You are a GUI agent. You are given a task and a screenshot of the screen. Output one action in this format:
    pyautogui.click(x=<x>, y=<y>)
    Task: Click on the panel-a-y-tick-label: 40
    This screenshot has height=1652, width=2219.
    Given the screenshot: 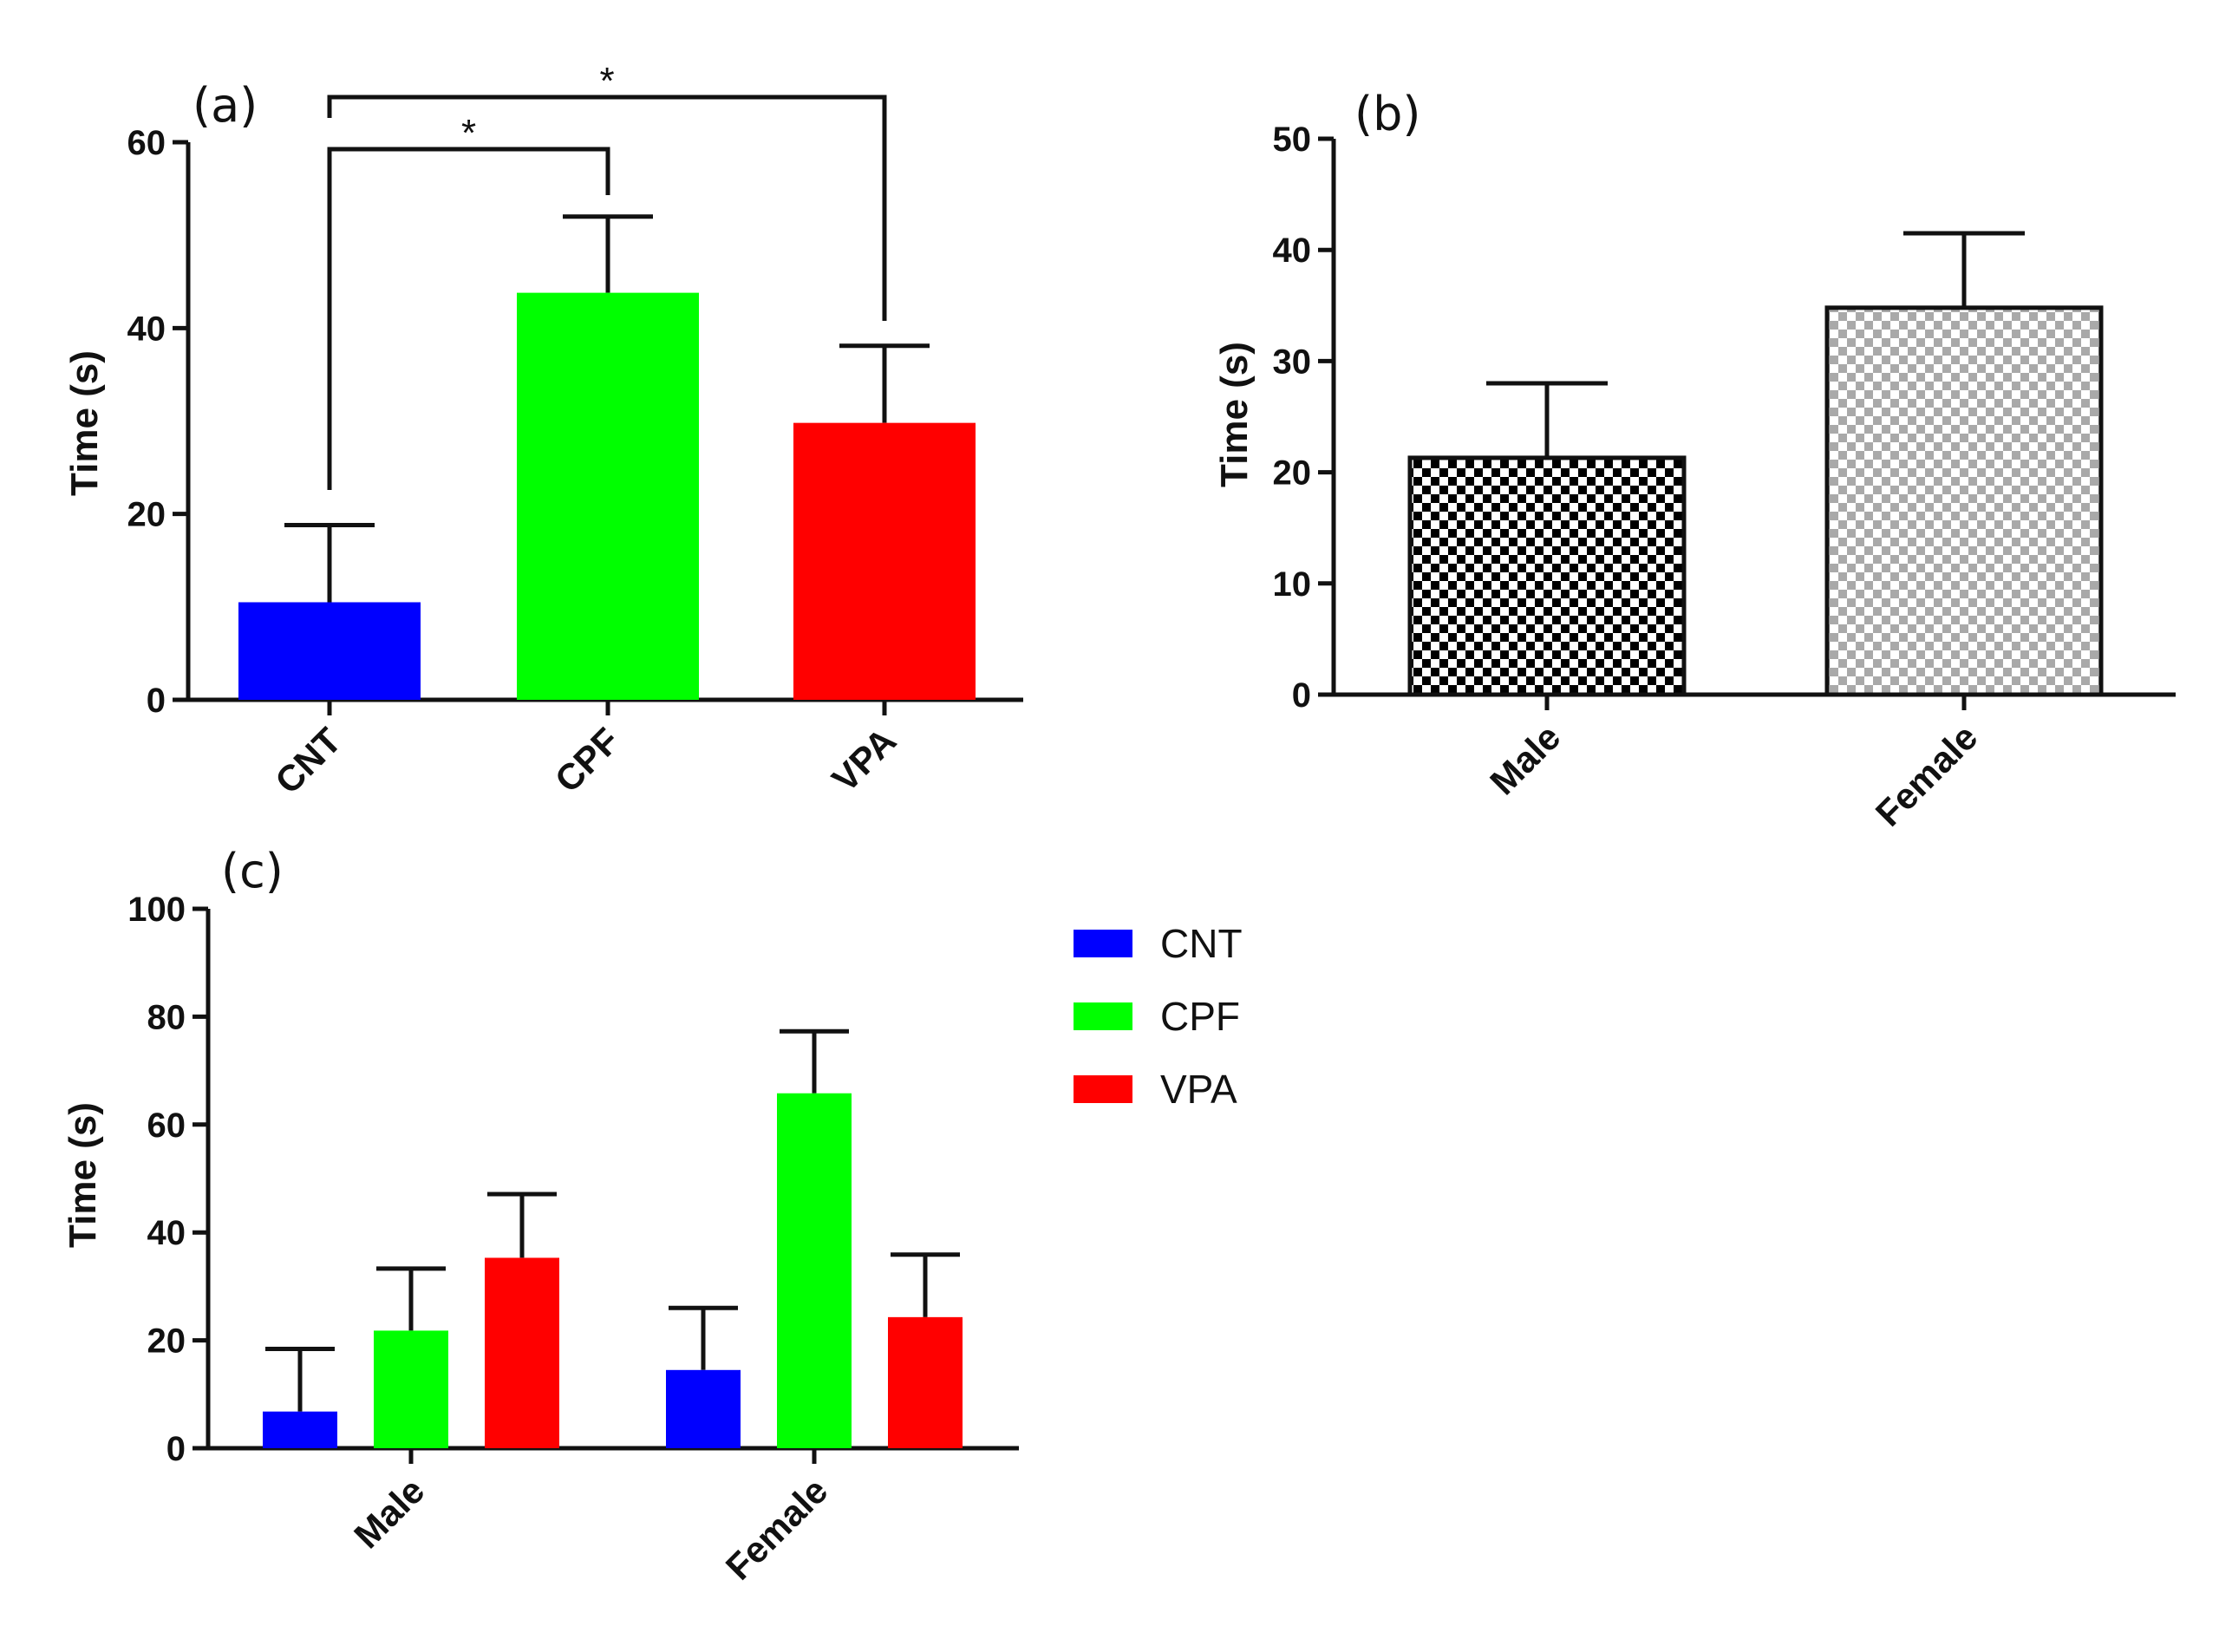 What is the action you would take?
    pyautogui.click(x=146, y=329)
    